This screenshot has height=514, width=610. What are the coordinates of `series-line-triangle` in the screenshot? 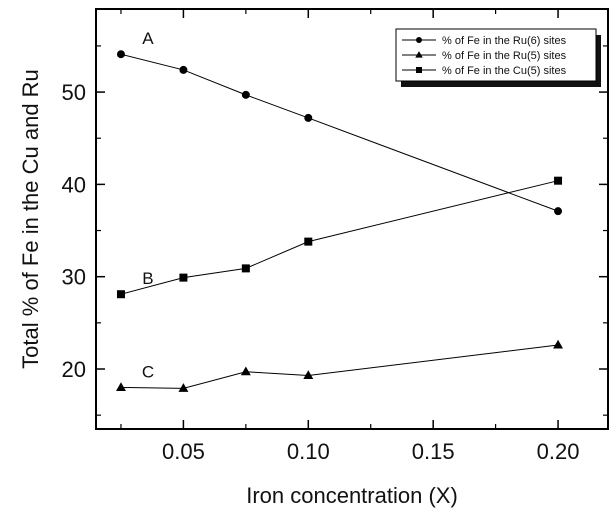 It's located at (339, 366).